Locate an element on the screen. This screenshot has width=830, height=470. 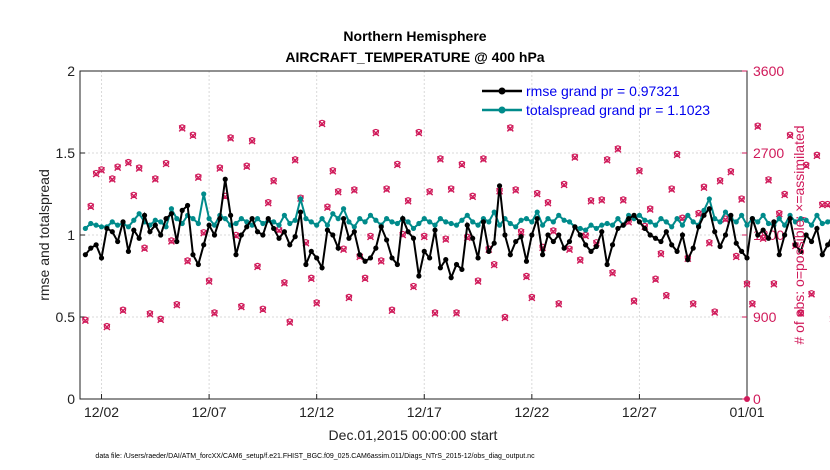
legend-spread-marker is located at coordinates (502, 110).